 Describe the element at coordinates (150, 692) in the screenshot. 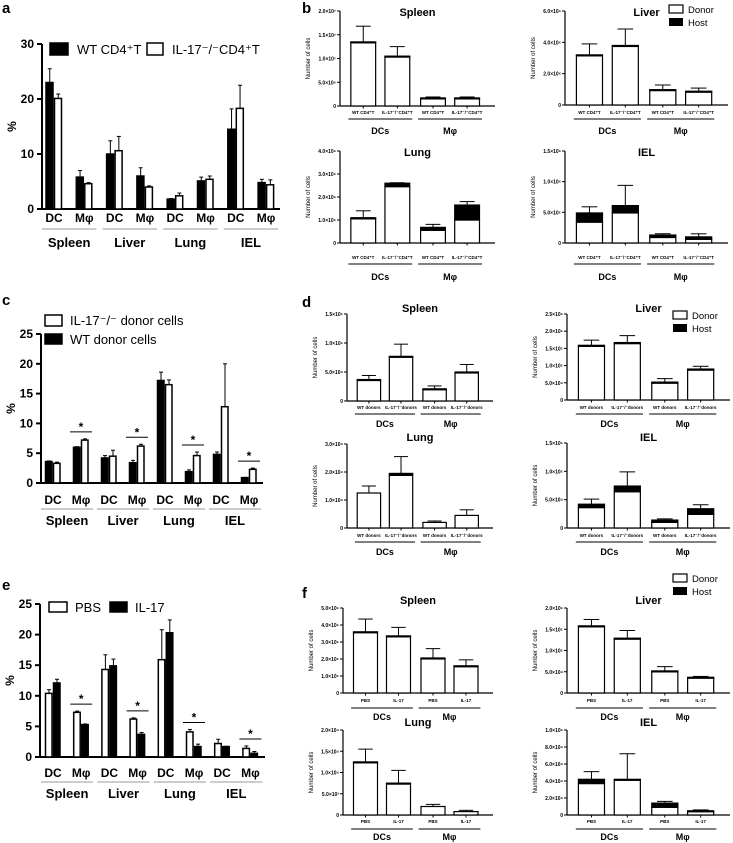

I see `chart-e` at that location.